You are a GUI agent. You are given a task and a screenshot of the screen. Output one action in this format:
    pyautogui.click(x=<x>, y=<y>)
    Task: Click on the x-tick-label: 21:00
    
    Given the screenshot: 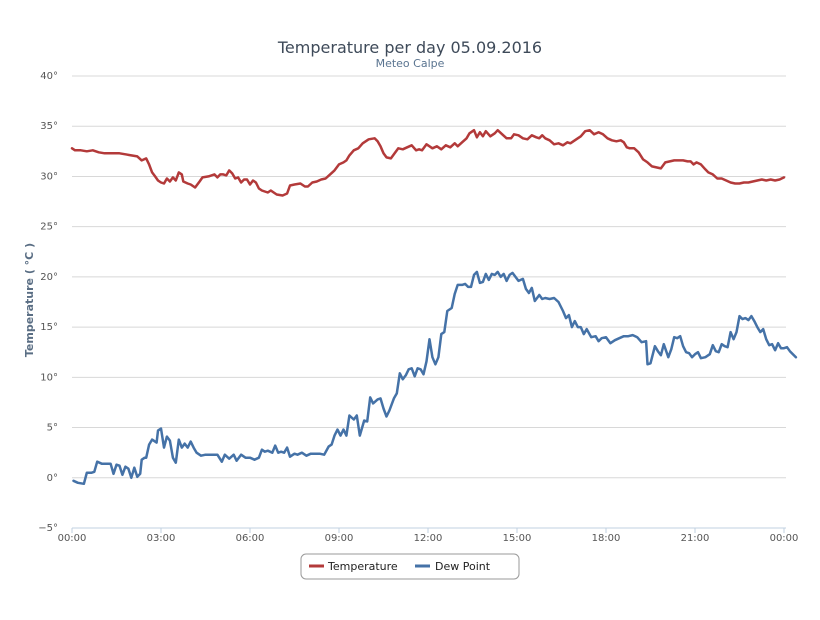 What is the action you would take?
    pyautogui.click(x=695, y=538)
    